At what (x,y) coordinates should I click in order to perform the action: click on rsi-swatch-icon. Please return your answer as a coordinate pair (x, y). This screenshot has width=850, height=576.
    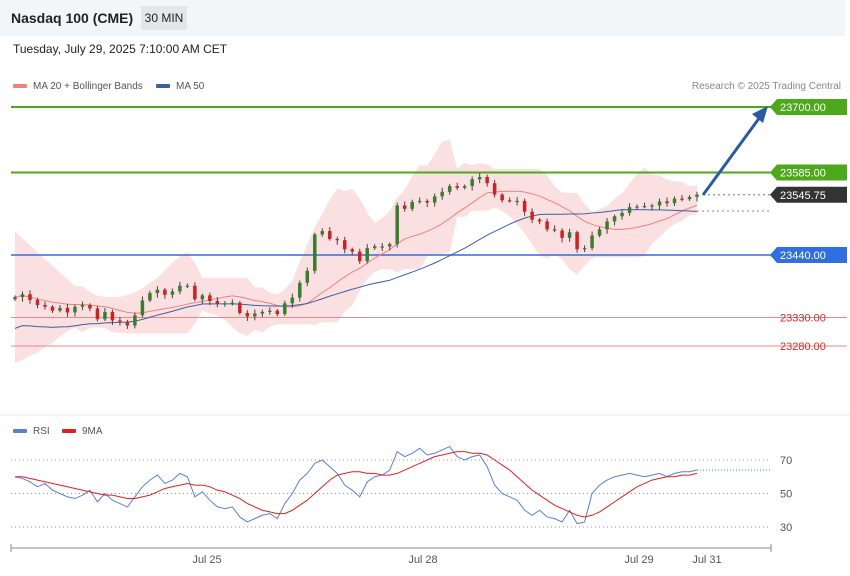
    Looking at the image, I should click on (20, 431).